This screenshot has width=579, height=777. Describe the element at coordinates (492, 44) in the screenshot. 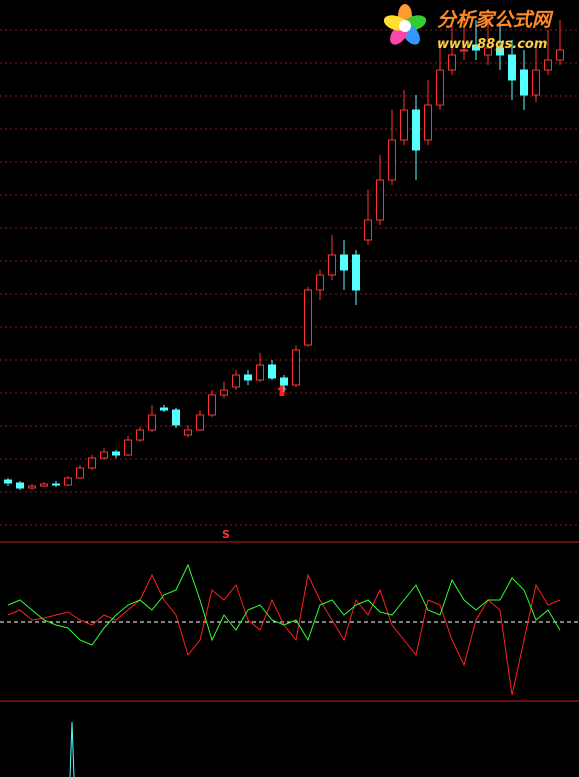

I see `logo-url: www.88gs.com` at that location.